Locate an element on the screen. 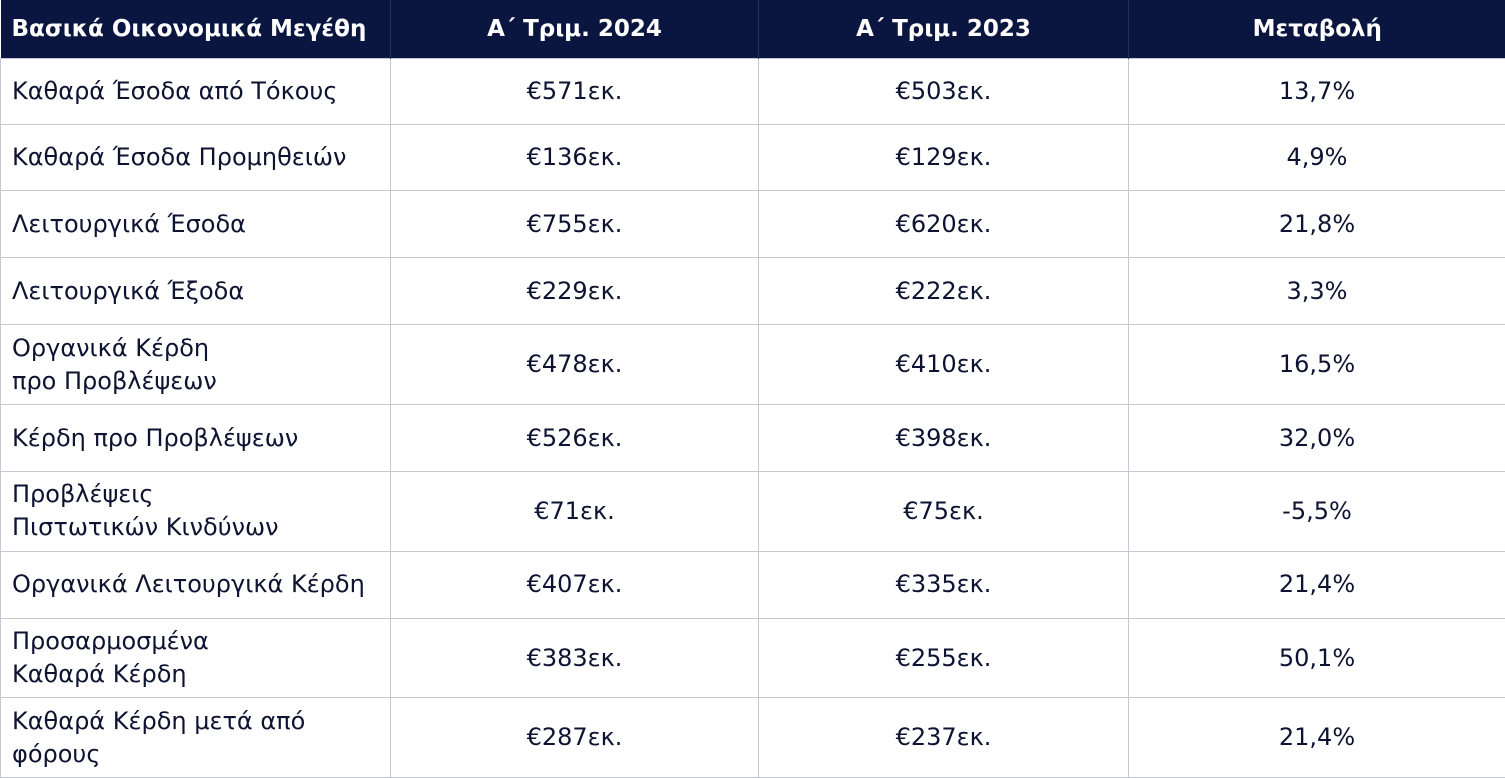 This screenshot has height=778, width=1505. value-q1-2024: €407εκ. is located at coordinates (574, 584).